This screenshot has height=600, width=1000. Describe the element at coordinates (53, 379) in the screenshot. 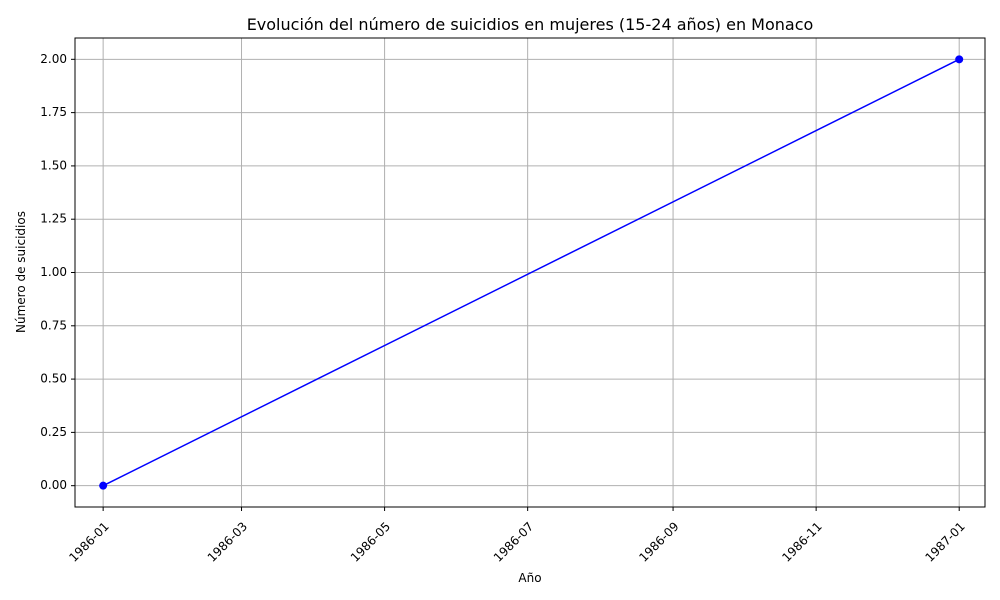

I see `y-tick-label: 0.50` at that location.